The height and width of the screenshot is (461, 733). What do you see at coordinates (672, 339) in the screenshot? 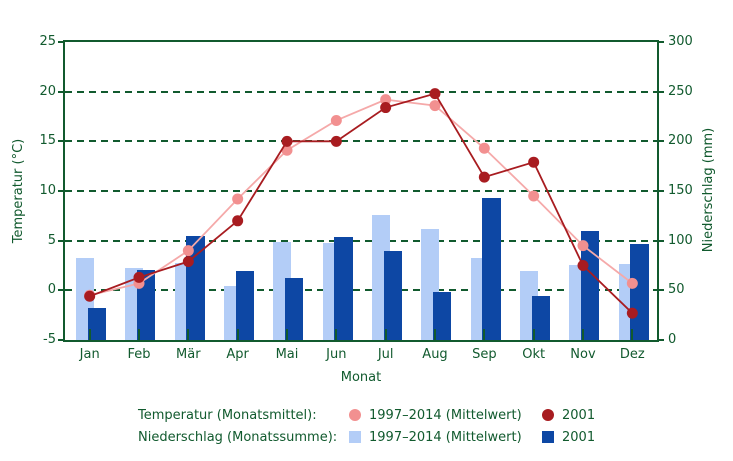
I see `y-tick-label-right-0: 0` at bounding box center [672, 339].